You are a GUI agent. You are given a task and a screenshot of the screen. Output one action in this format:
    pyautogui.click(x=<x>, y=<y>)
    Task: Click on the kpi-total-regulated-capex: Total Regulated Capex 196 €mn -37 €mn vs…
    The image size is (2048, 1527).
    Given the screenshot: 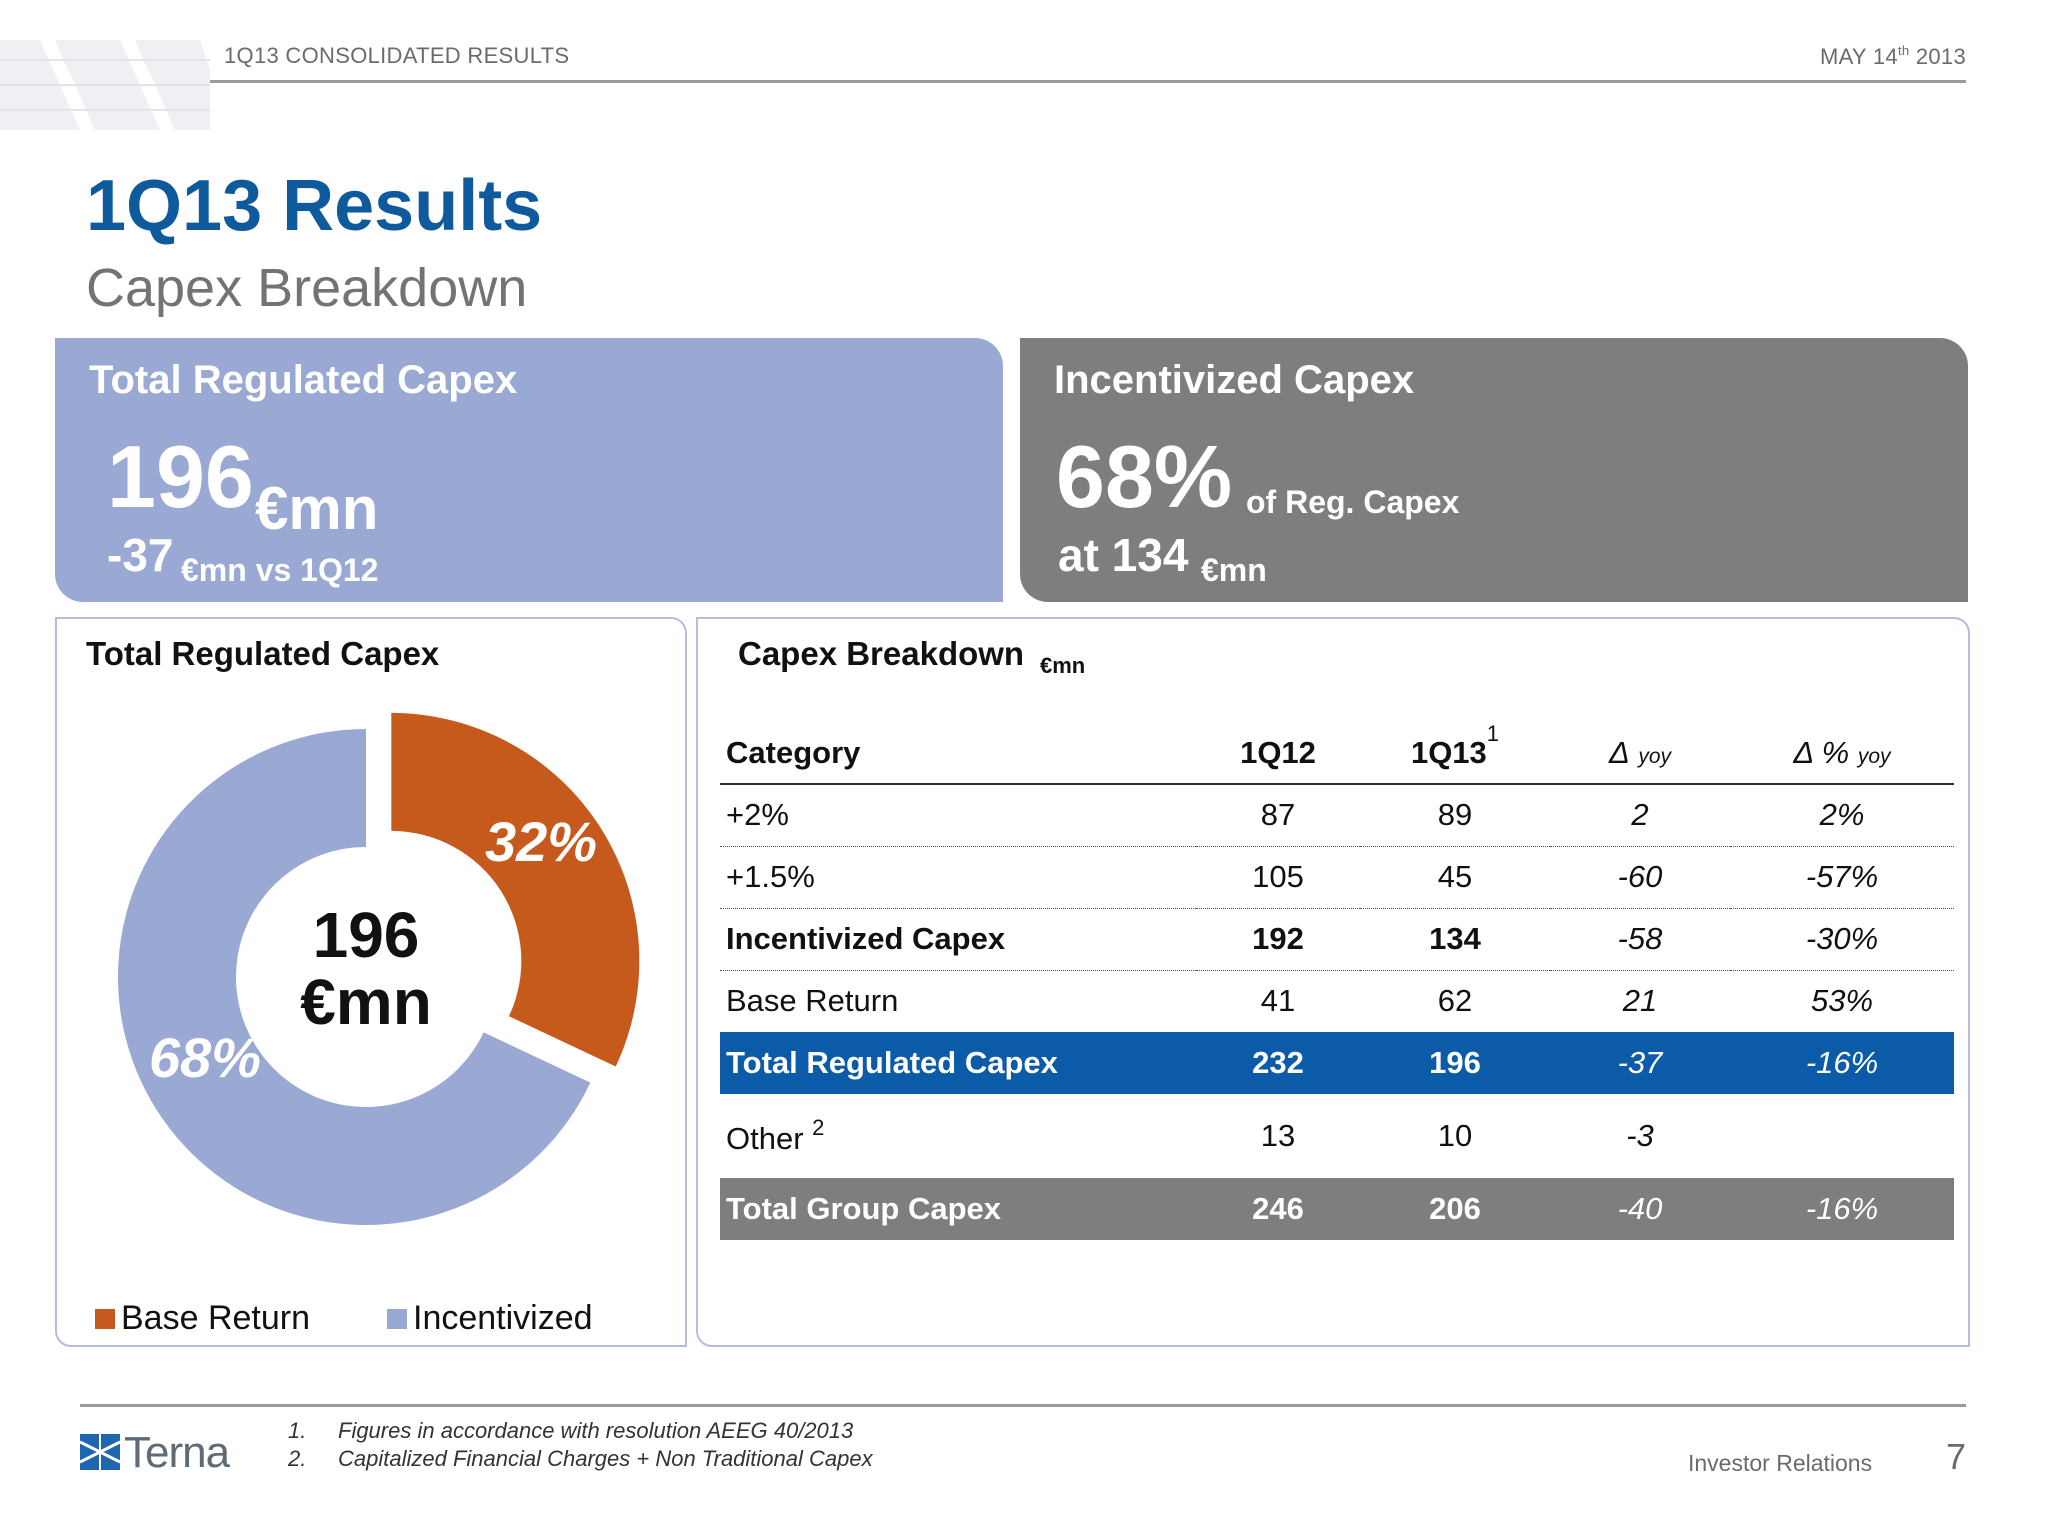 What is the action you would take?
    pyautogui.click(x=529, y=470)
    